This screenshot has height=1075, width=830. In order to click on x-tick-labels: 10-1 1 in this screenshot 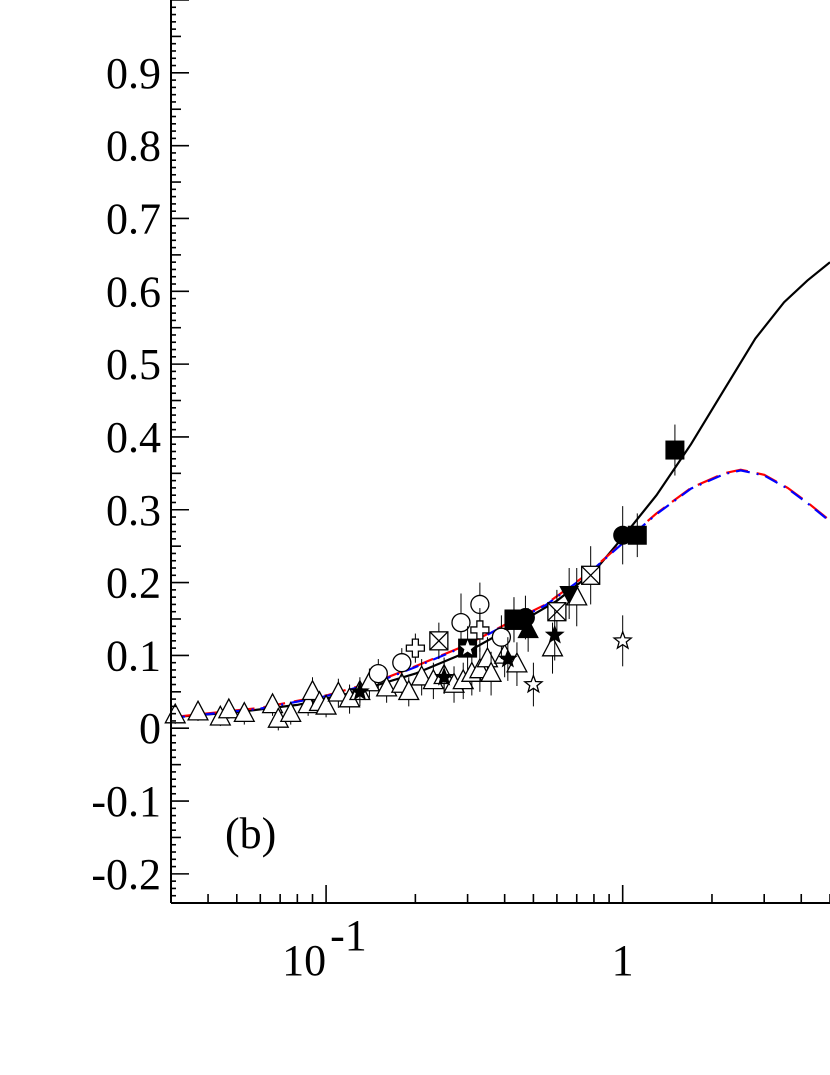, I will do `click(458, 948)`.